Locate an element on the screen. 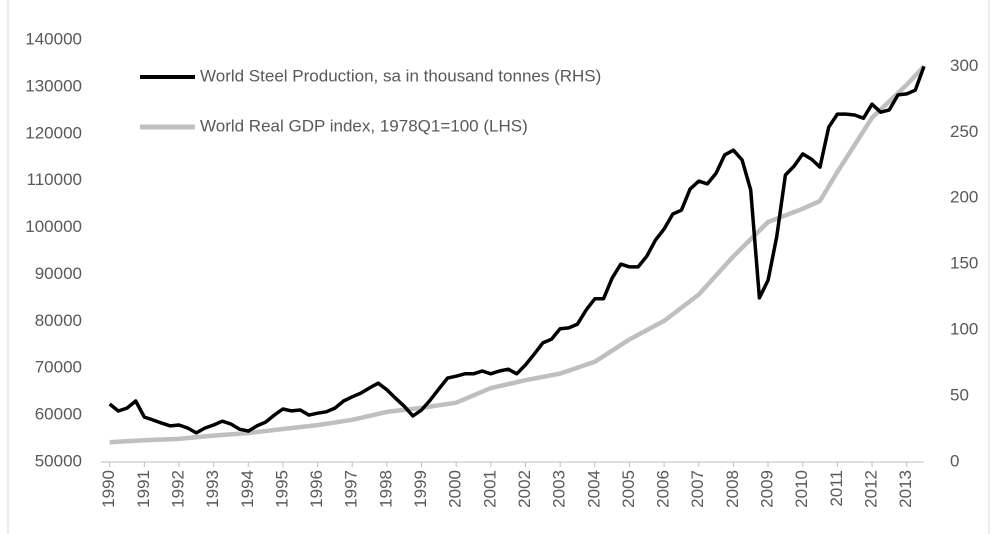 The image size is (991, 534). y2-tick-label: 150 is located at coordinates (964, 263).